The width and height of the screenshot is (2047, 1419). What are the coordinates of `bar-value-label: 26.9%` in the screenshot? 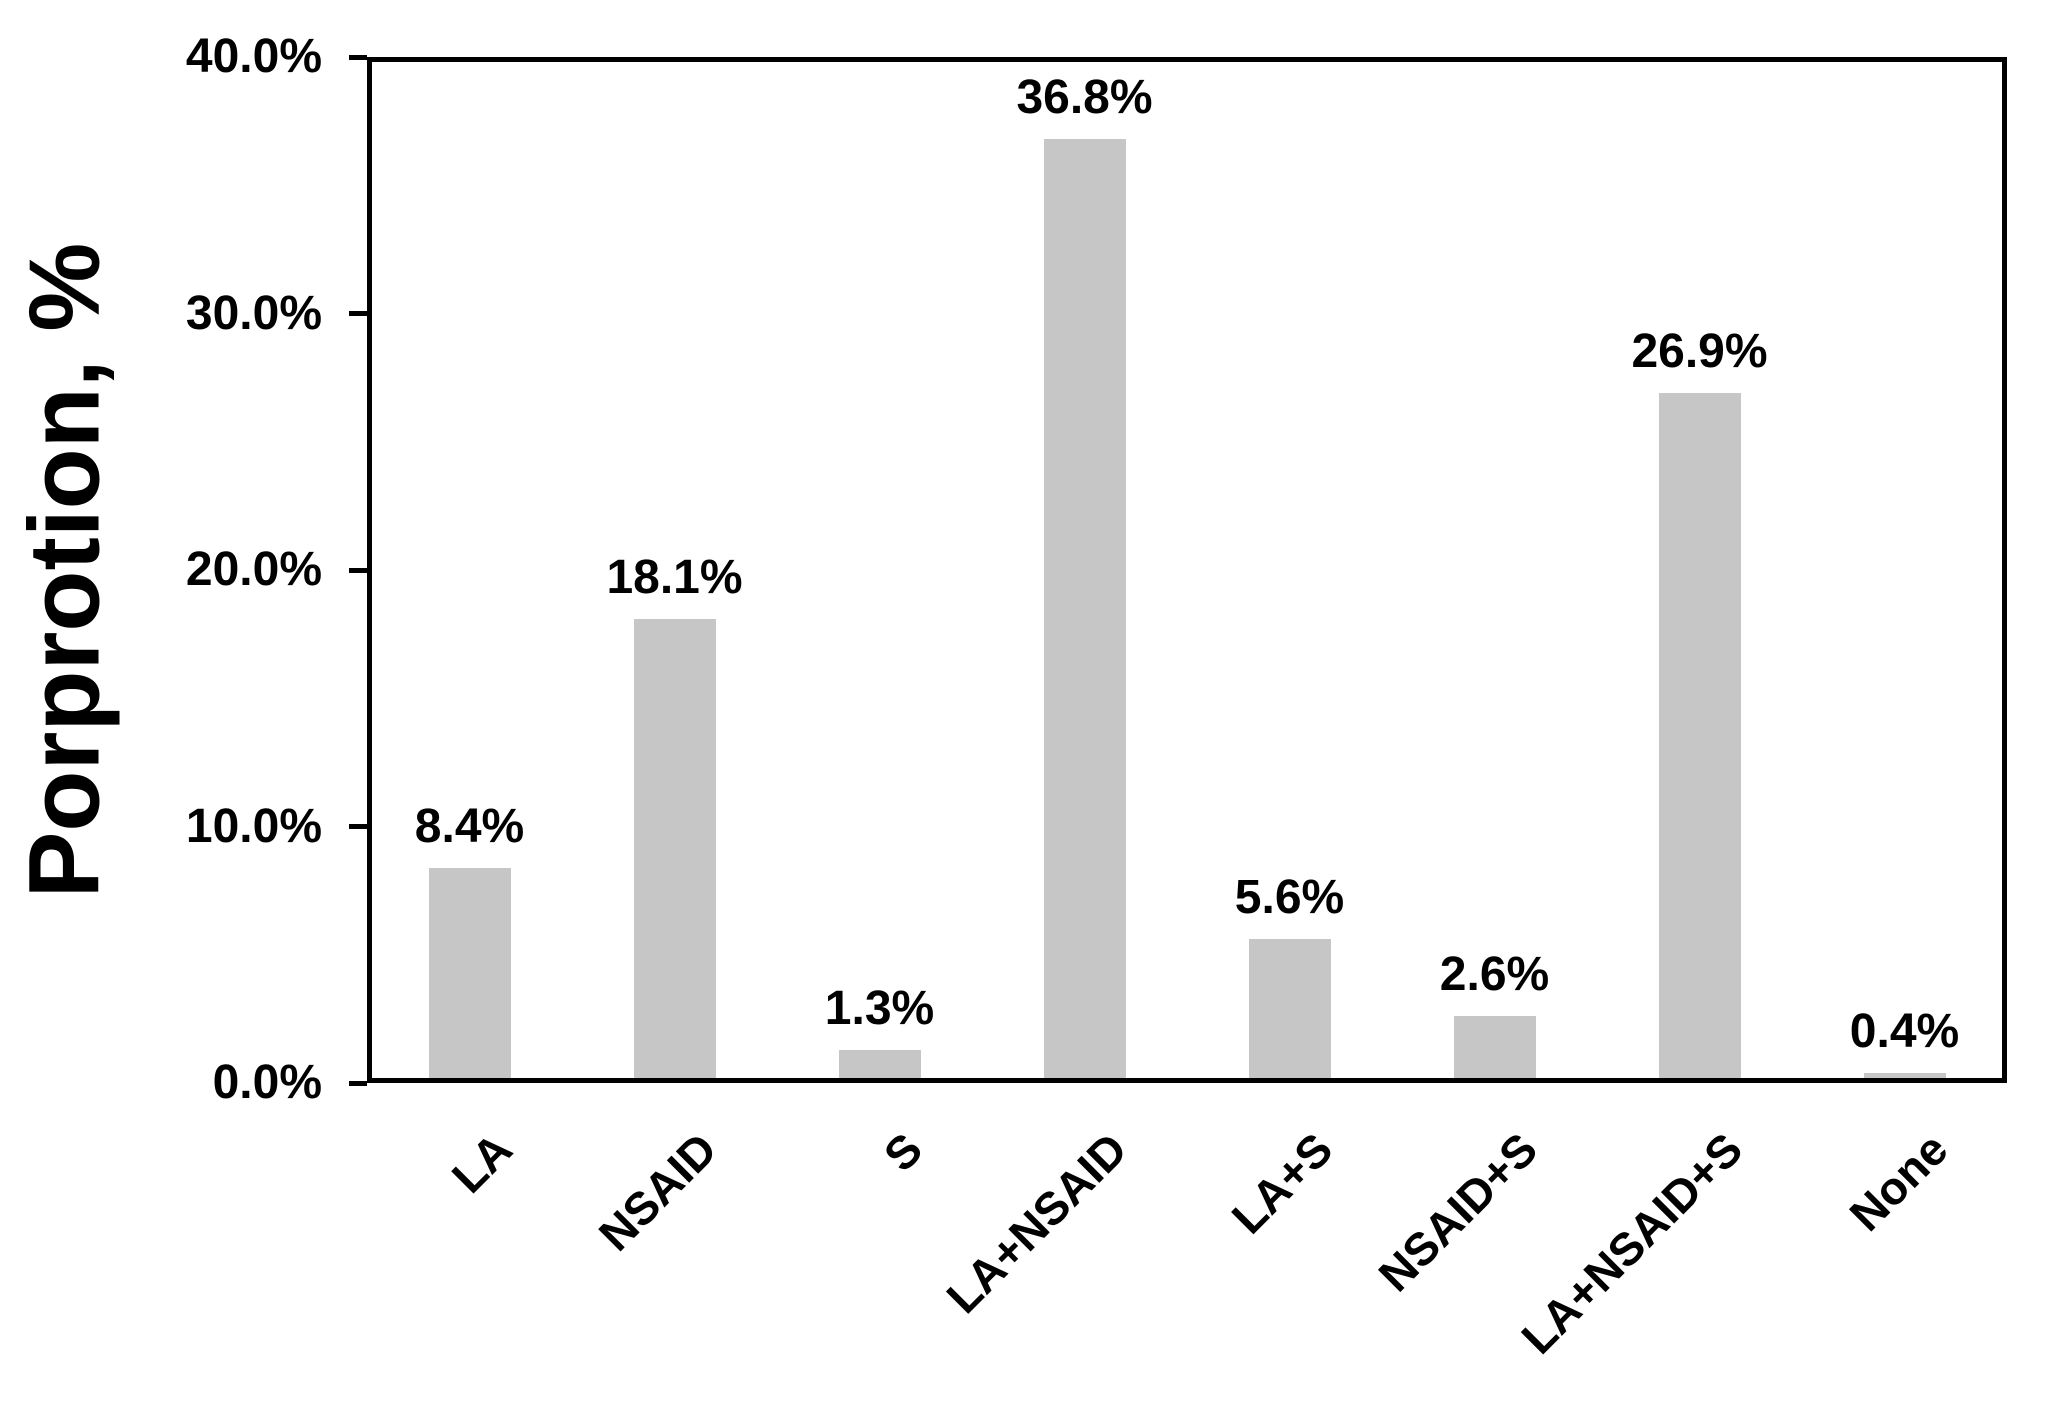 It's located at (1699, 351).